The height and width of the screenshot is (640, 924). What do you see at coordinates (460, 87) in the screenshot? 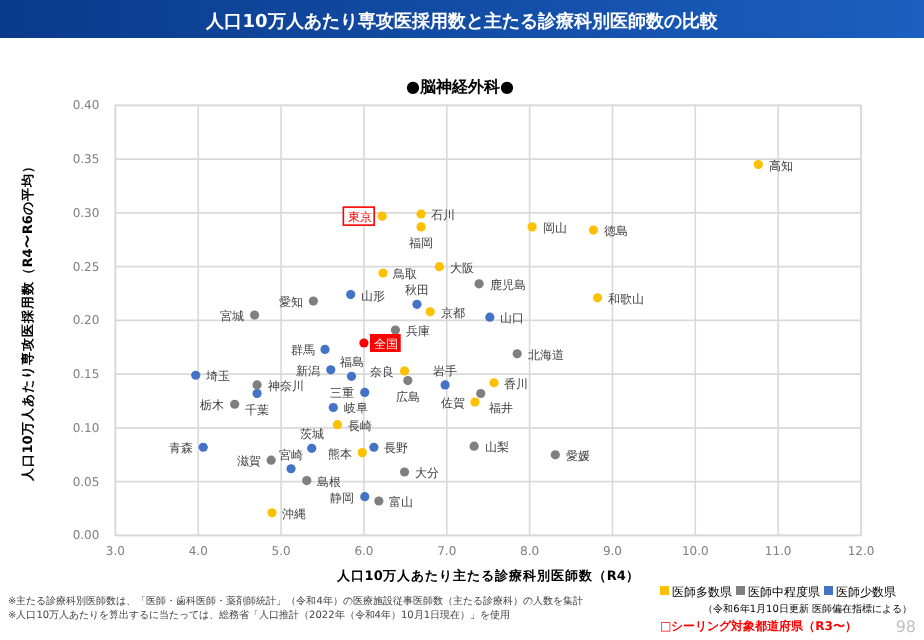
I see `chart-subtitle: ●脳神経外科●` at bounding box center [460, 87].